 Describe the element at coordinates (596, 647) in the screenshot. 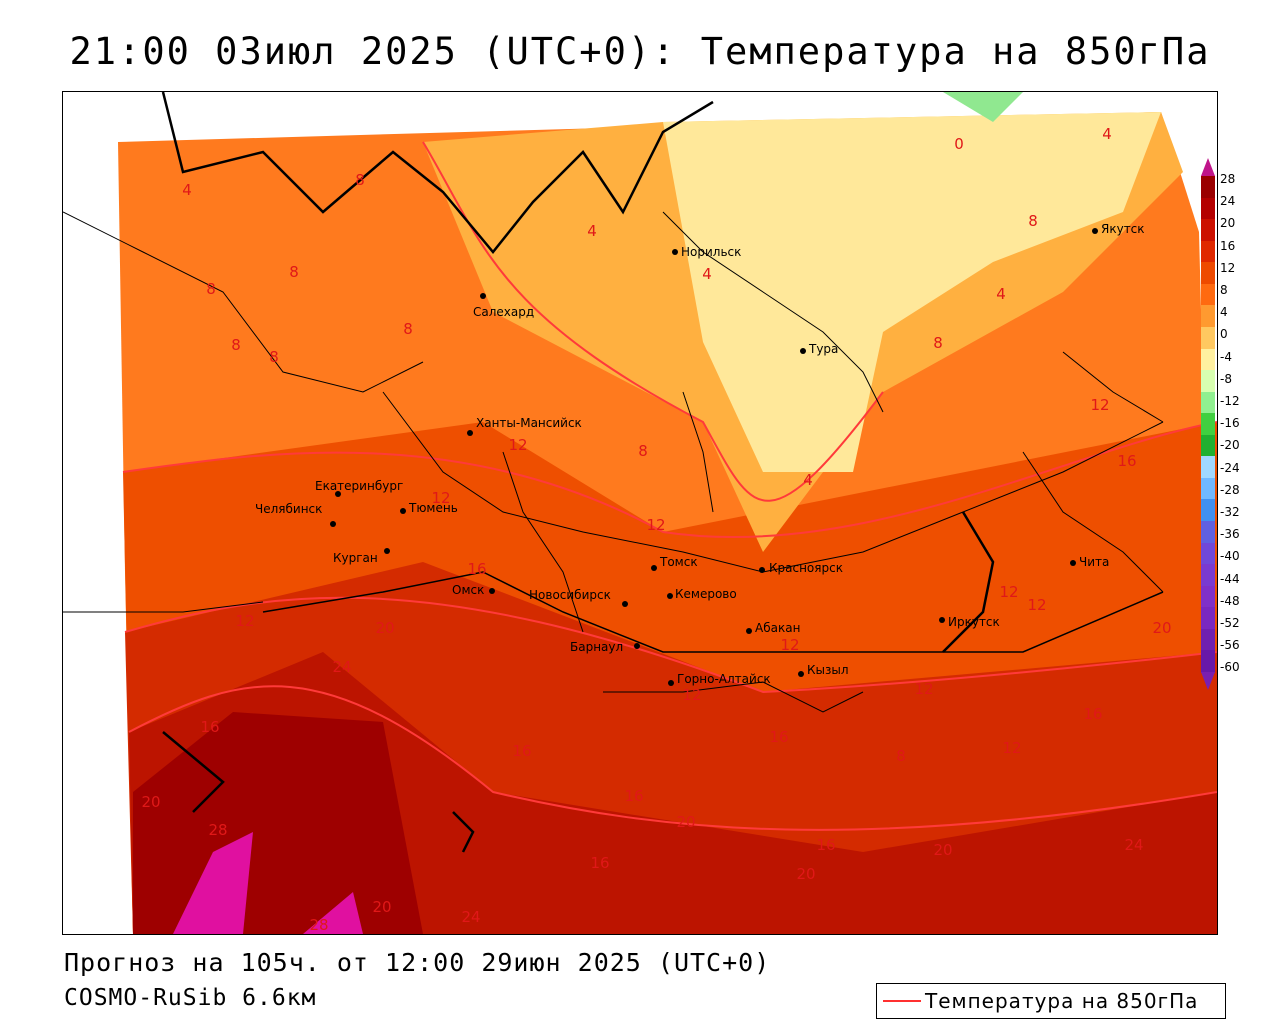

I see `city-label: Барнаул` at that location.